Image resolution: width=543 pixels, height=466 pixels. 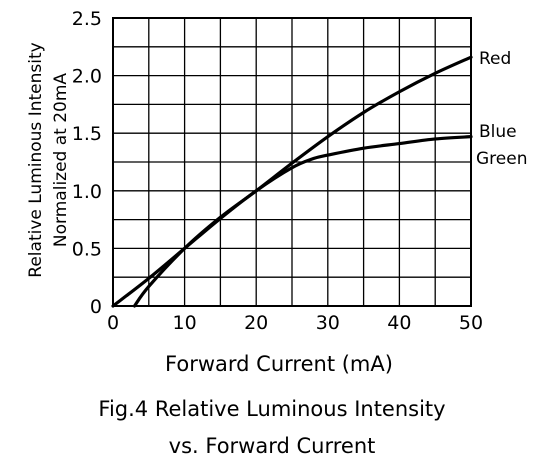 I want to click on y-tick-label: 2.5, so click(x=87, y=19).